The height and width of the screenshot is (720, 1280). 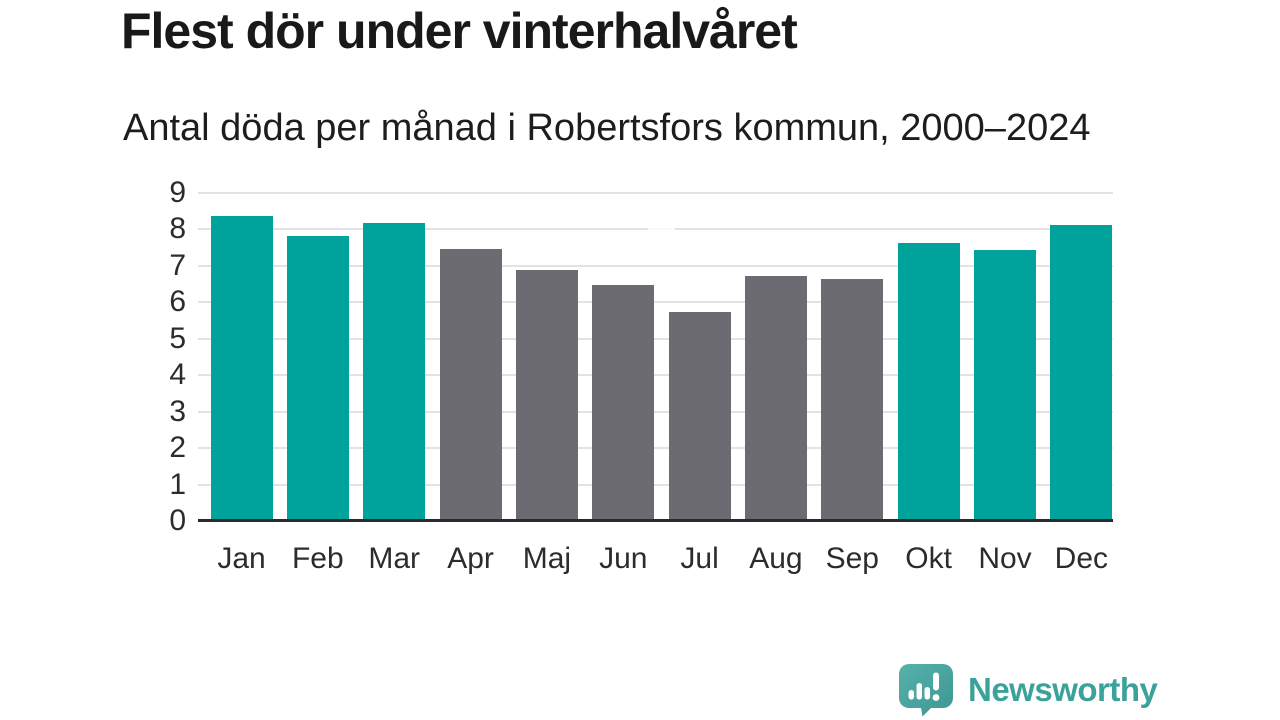 What do you see at coordinates (661, 229) in the screenshot?
I see `gridline-artifact` at bounding box center [661, 229].